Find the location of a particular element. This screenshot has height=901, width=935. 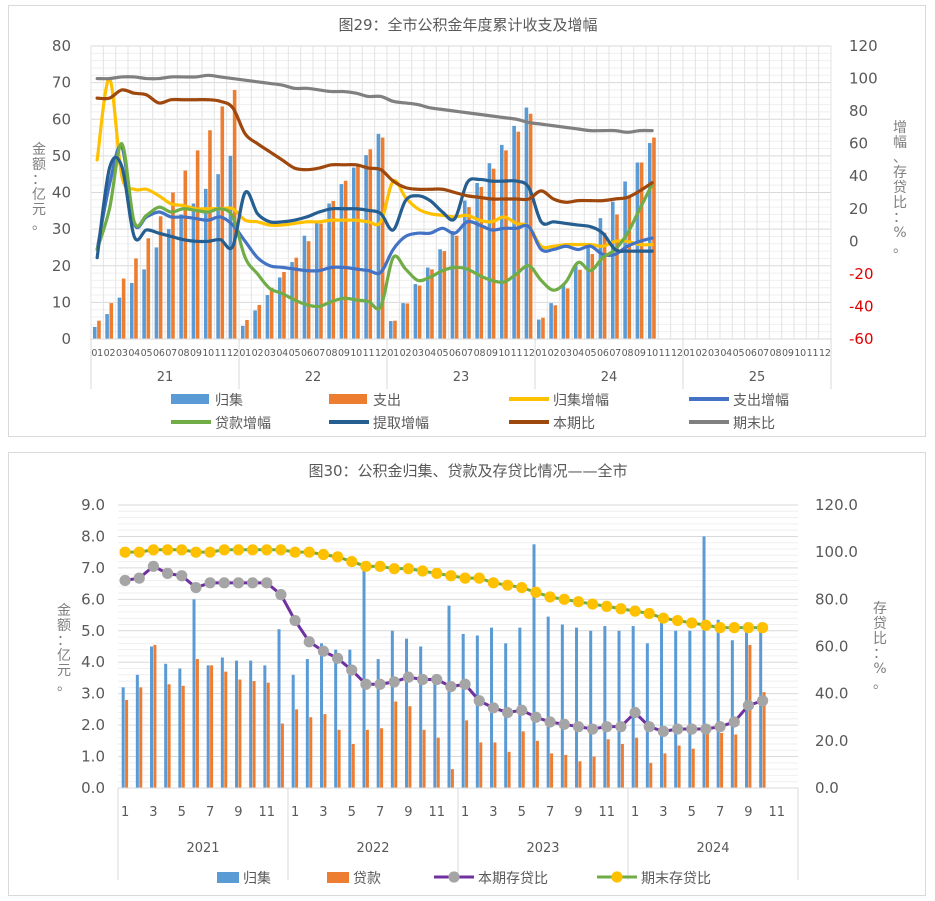

y-tick-label: 9.0 is located at coordinates (93, 505).